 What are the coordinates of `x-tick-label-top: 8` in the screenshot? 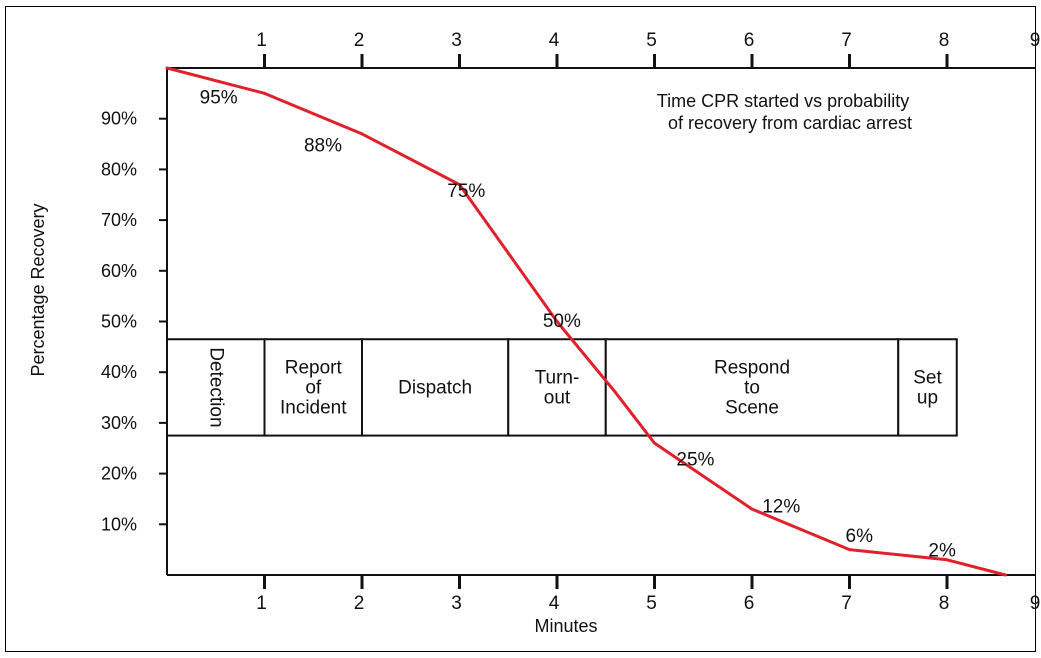 It's located at (944, 40).